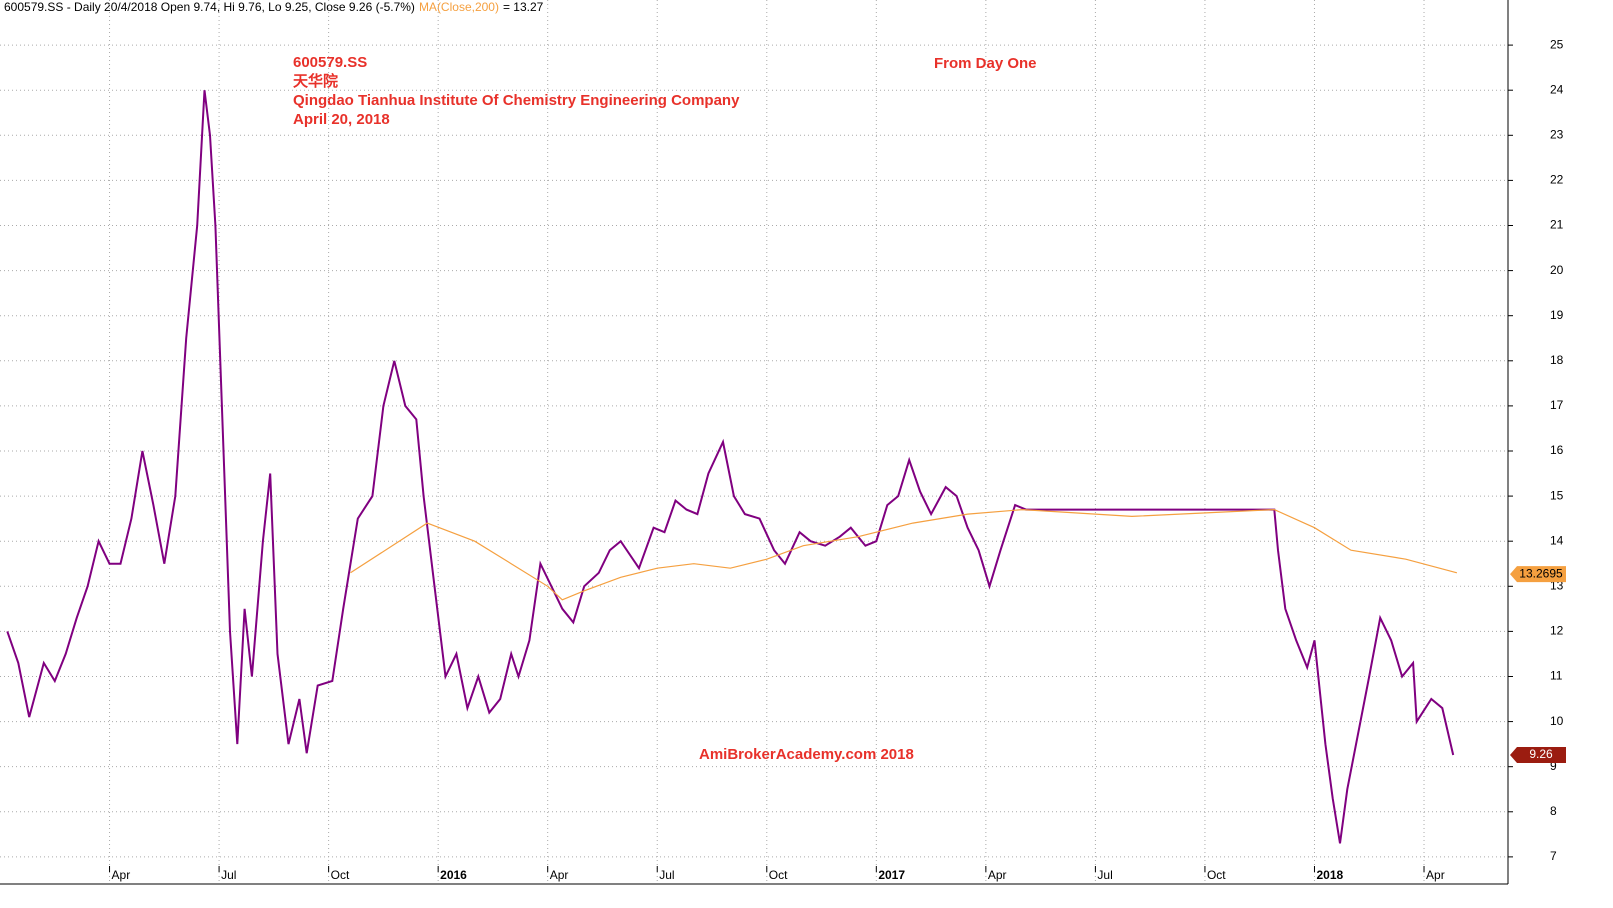 The width and height of the screenshot is (1613, 908). Describe the element at coordinates (523, 7) in the screenshot. I see `ma-readout: = 13.27` at that location.